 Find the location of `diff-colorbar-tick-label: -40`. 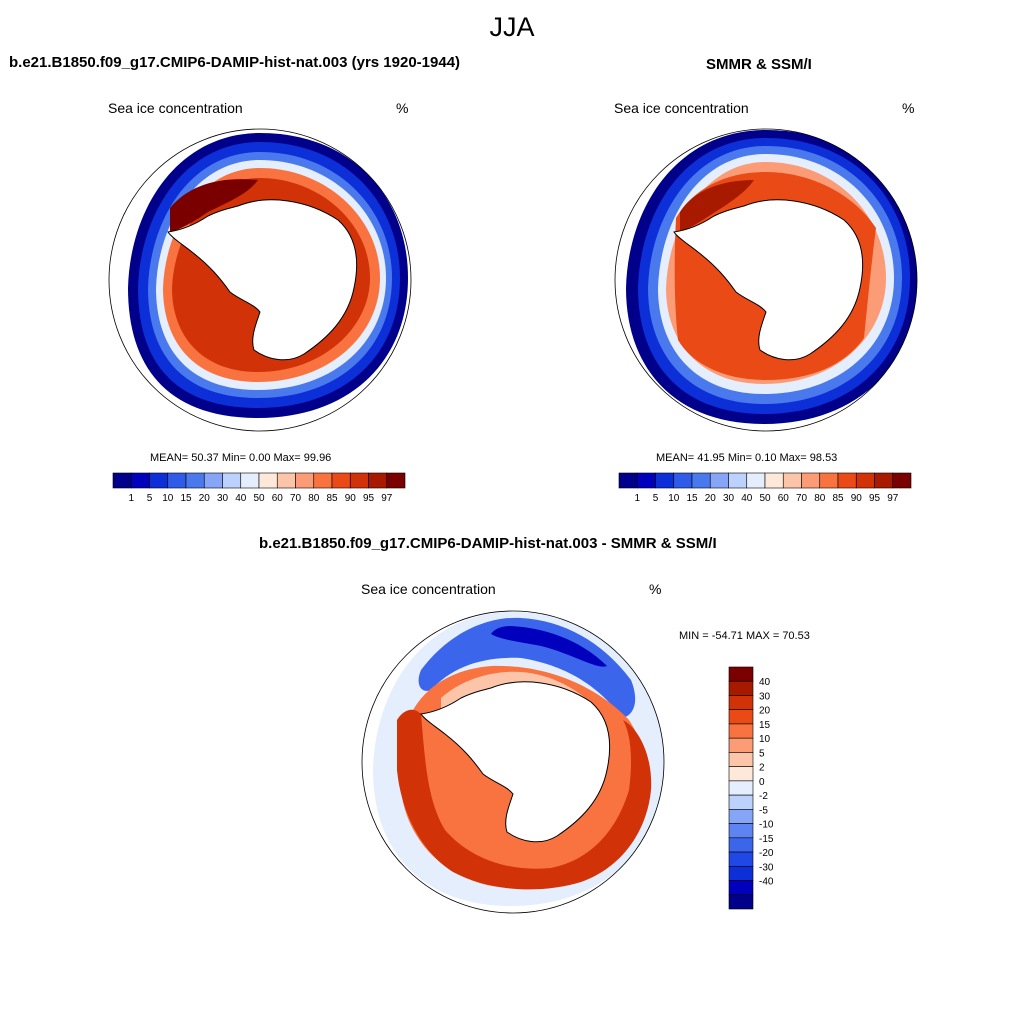

diff-colorbar-tick-label: -40 is located at coordinates (766, 882).